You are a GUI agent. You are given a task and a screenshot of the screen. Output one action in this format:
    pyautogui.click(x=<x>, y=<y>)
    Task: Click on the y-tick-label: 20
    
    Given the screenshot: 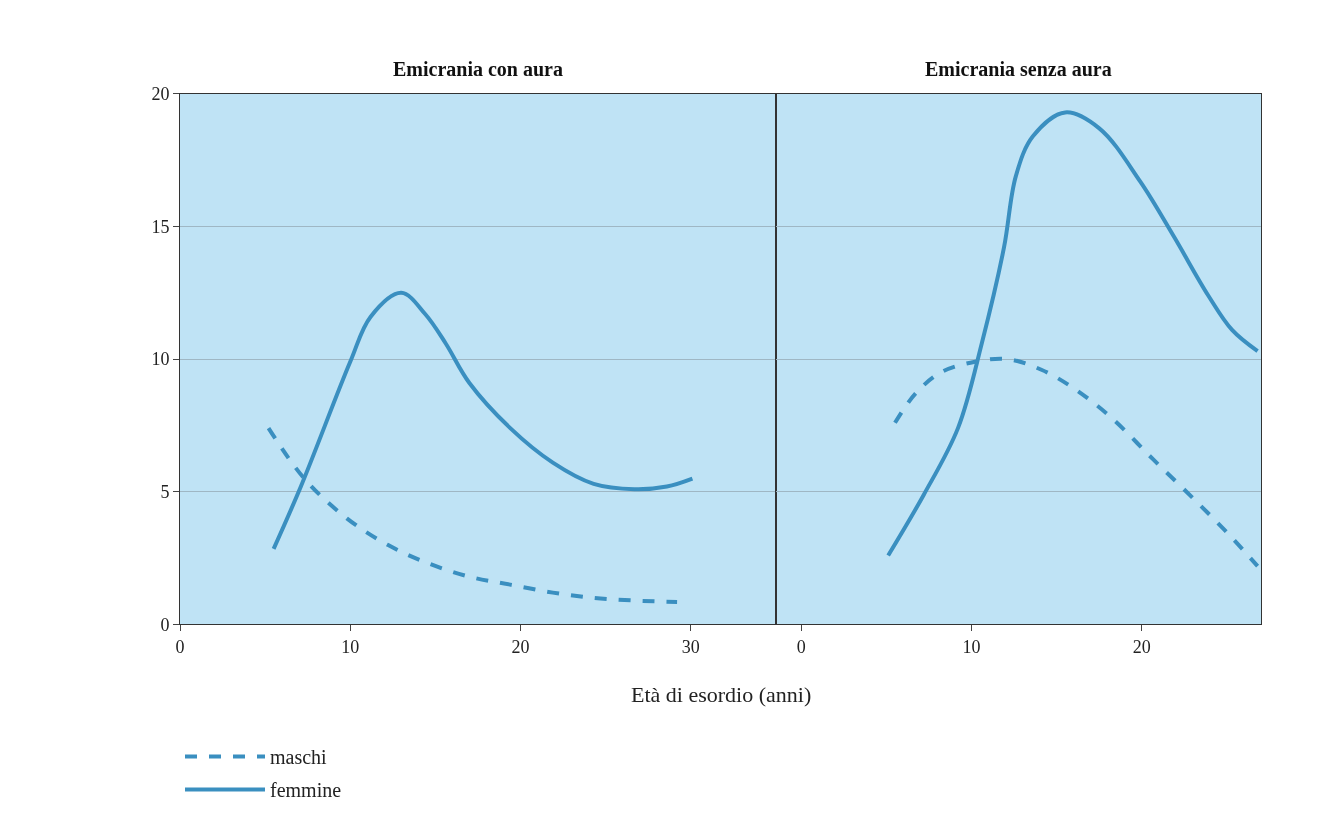 What is the action you would take?
    pyautogui.click(x=160, y=94)
    